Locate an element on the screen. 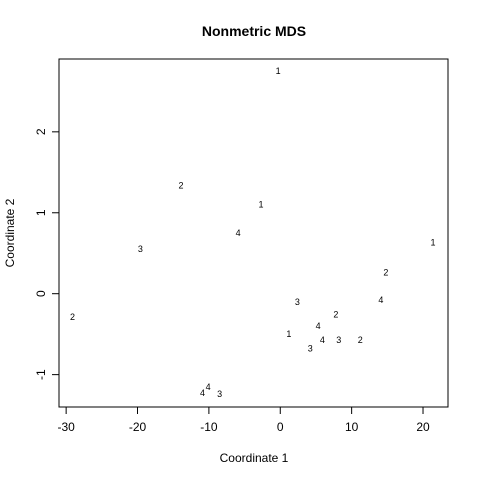 This screenshot has width=480, height=480. x-tick-label: 0 is located at coordinates (280, 427).